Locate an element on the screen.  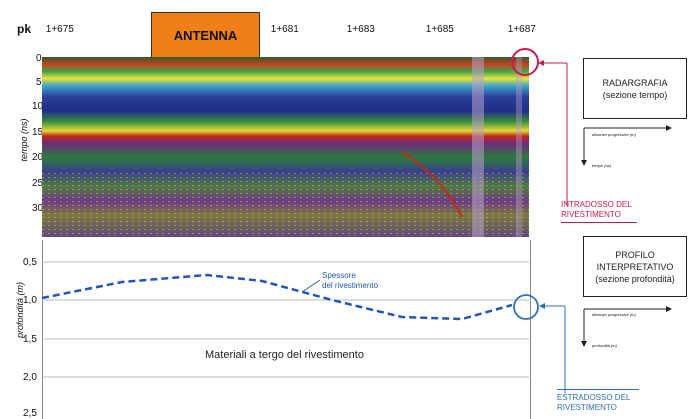
chainage-label: 1+687 is located at coordinates (520, 29).